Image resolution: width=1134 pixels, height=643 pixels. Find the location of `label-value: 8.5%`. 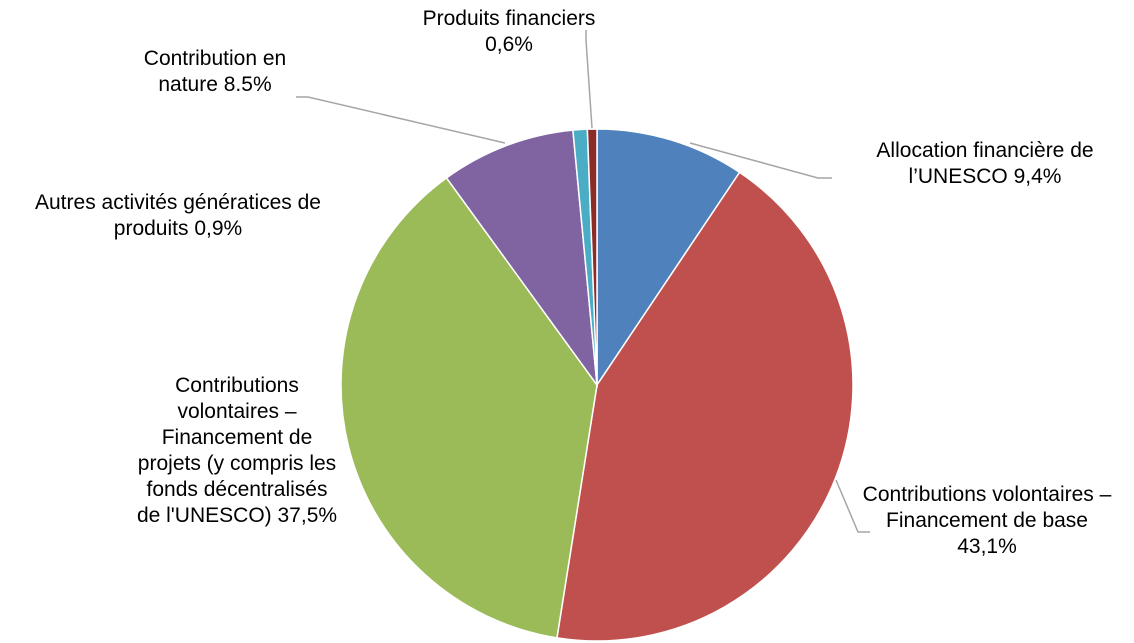

label-value: 8.5% is located at coordinates (247, 84).